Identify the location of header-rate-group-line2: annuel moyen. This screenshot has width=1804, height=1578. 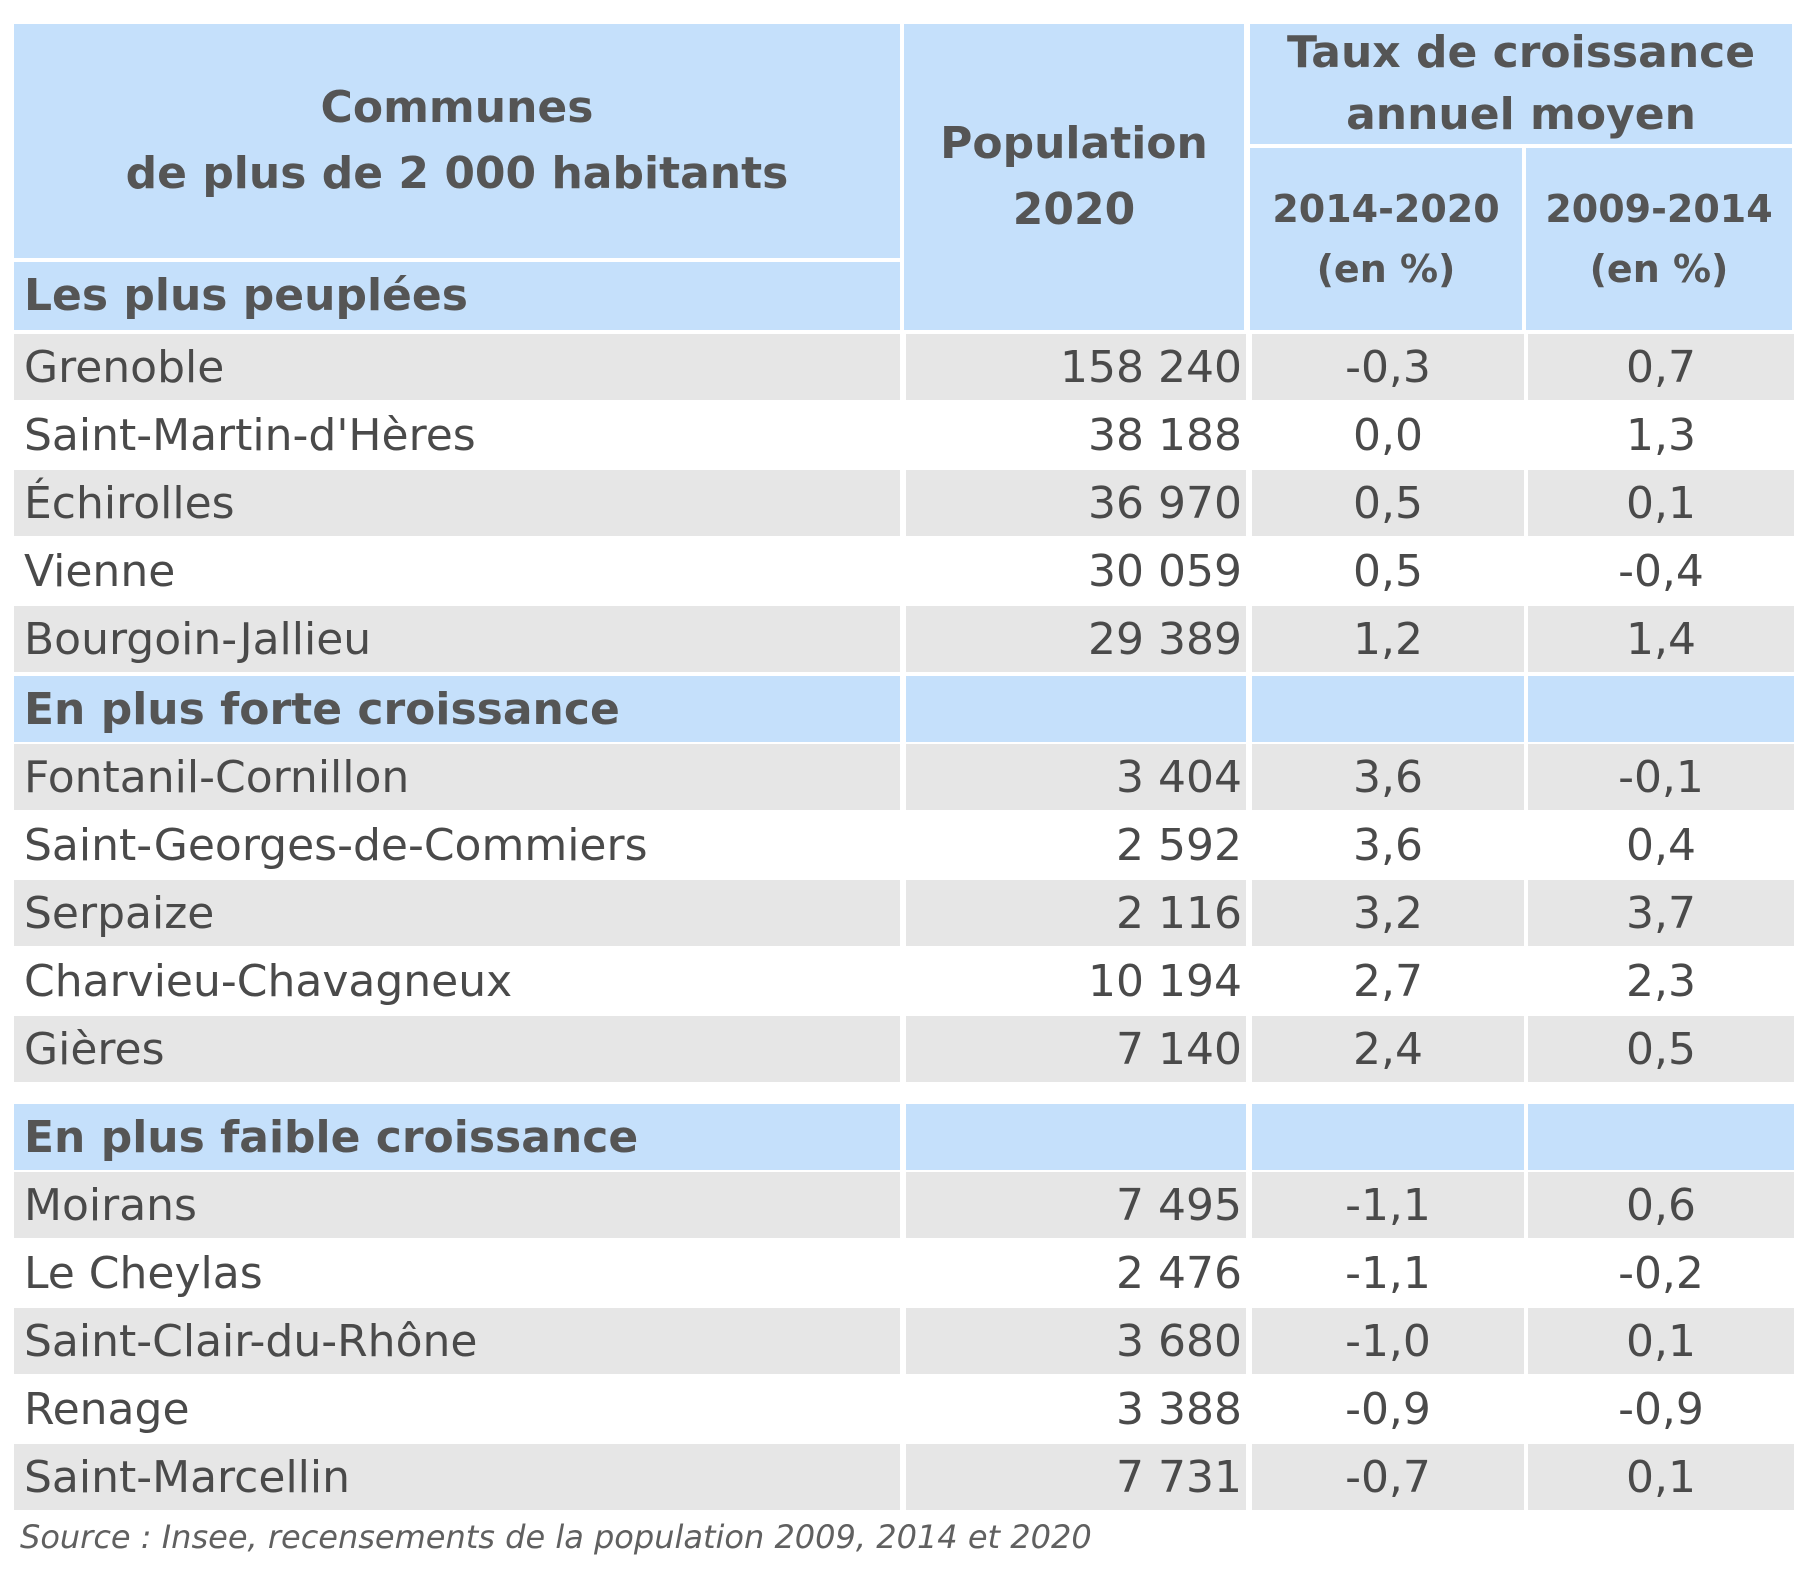
(1521, 114).